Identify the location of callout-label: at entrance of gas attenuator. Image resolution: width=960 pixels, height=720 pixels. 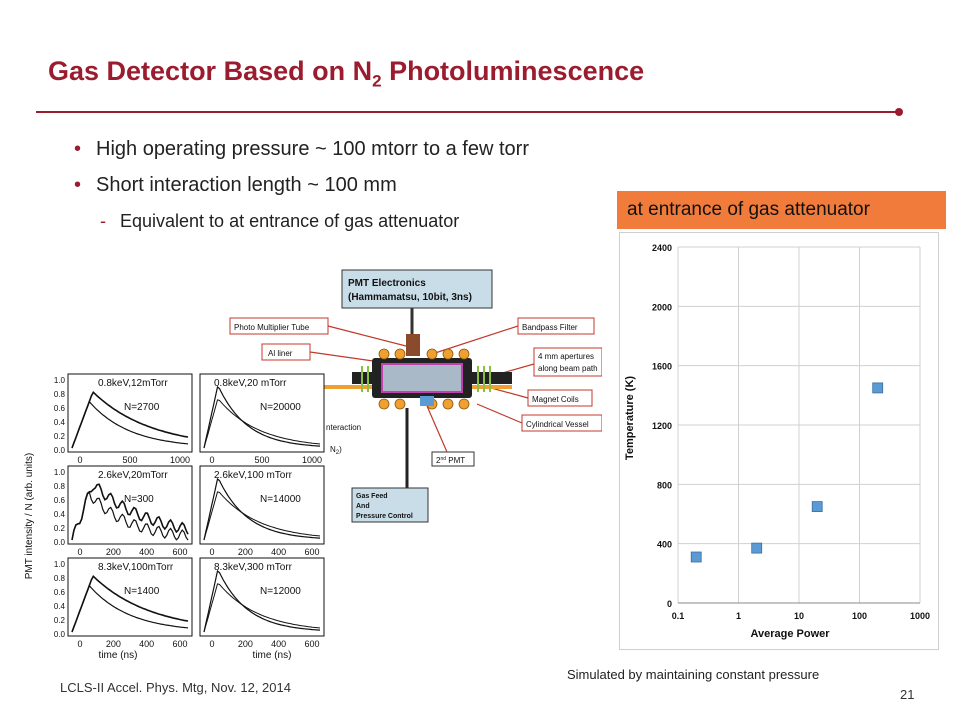
(781, 210).